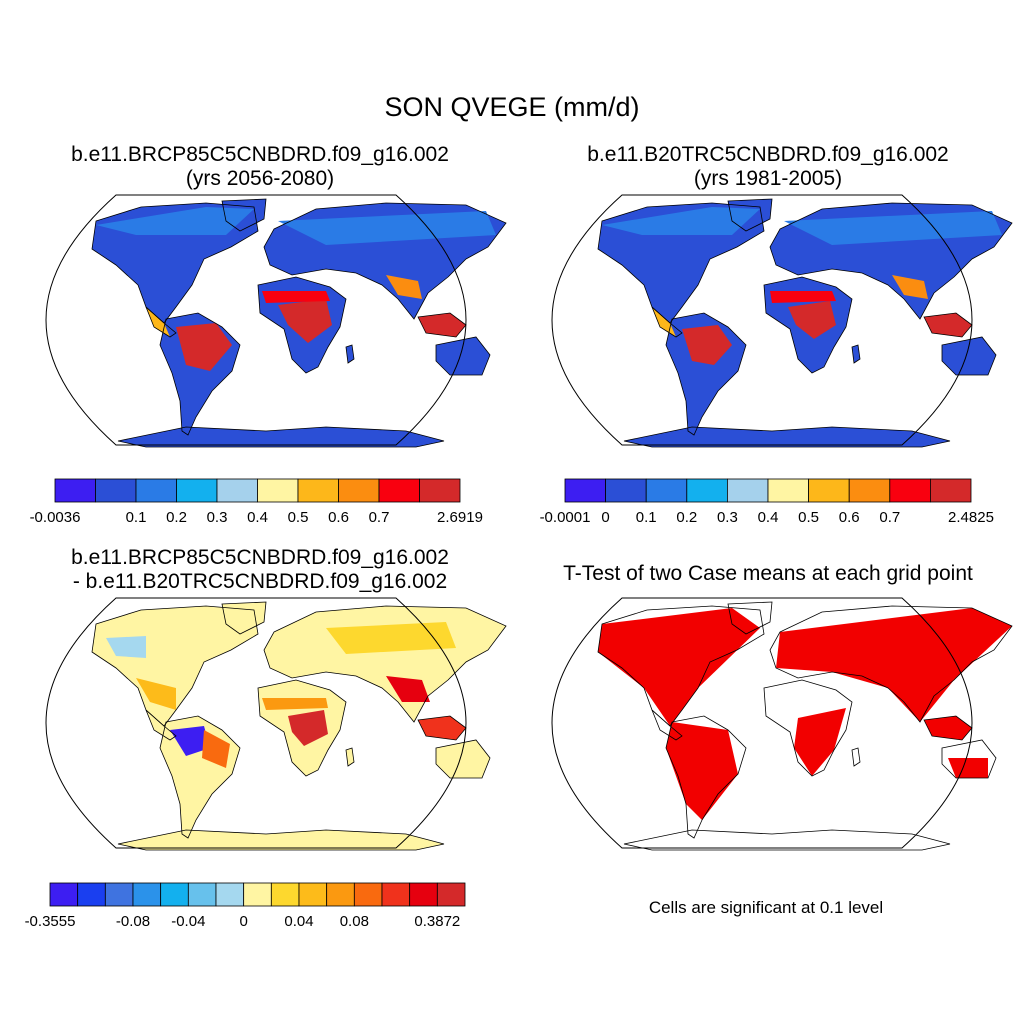 The height and width of the screenshot is (1024, 1024). What do you see at coordinates (260, 178) in the screenshot?
I see `panel-title-1-line2: (yrs 2056-2080)` at bounding box center [260, 178].